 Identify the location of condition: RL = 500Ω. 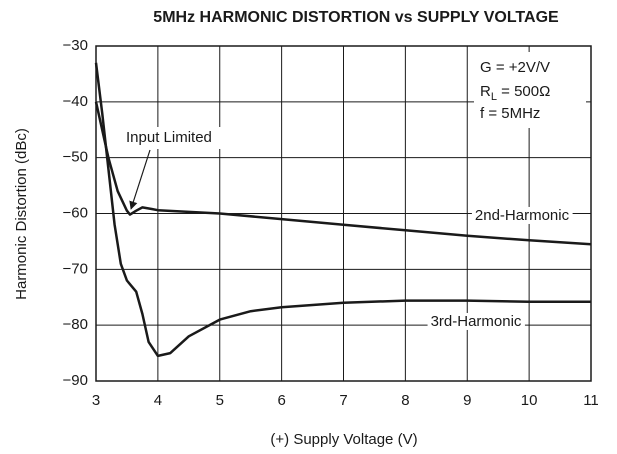
(515, 93).